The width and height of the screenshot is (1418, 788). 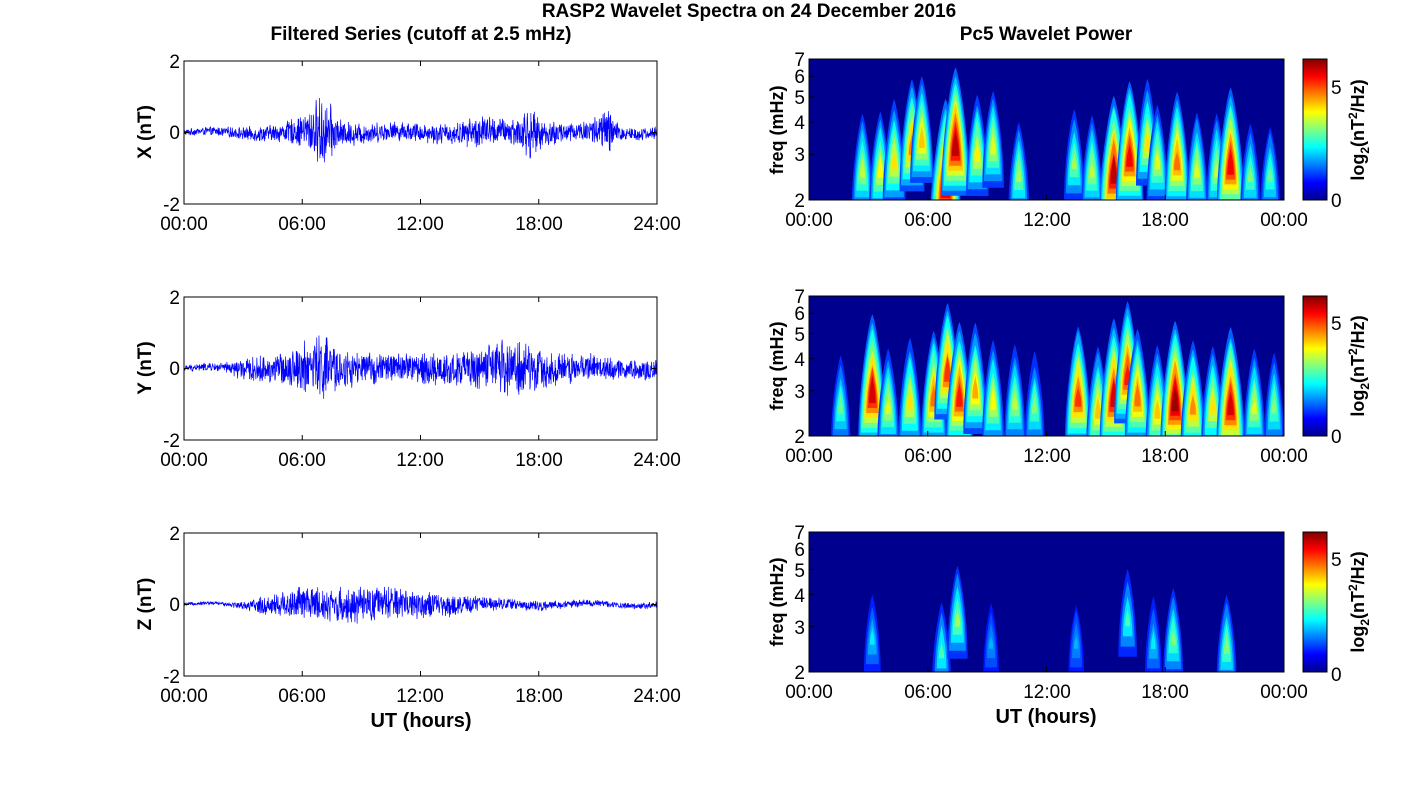 I want to click on x-axis-label-left: UT (hours), so click(x=420, y=721).